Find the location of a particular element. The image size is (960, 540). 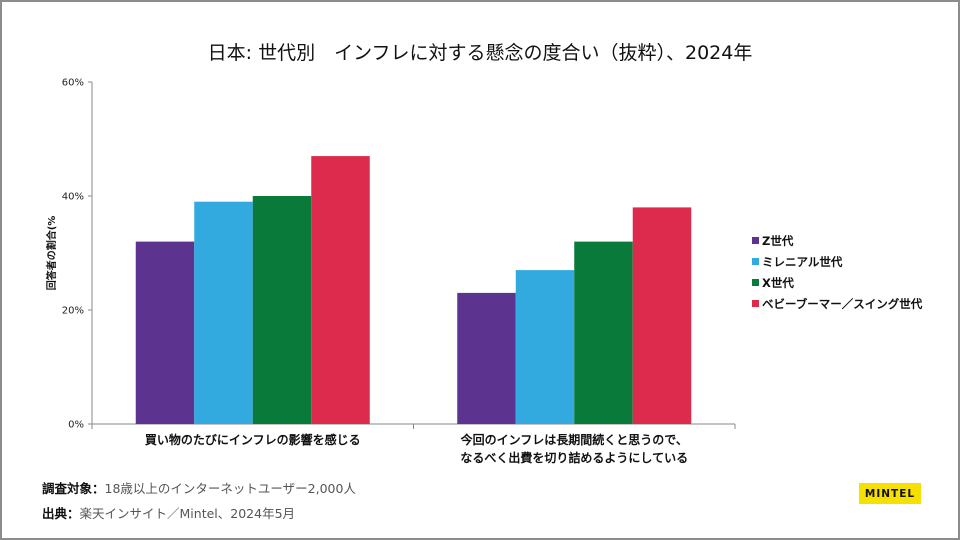

legend-item: ベビーブーマー／スイング世代 is located at coordinates (837, 303).